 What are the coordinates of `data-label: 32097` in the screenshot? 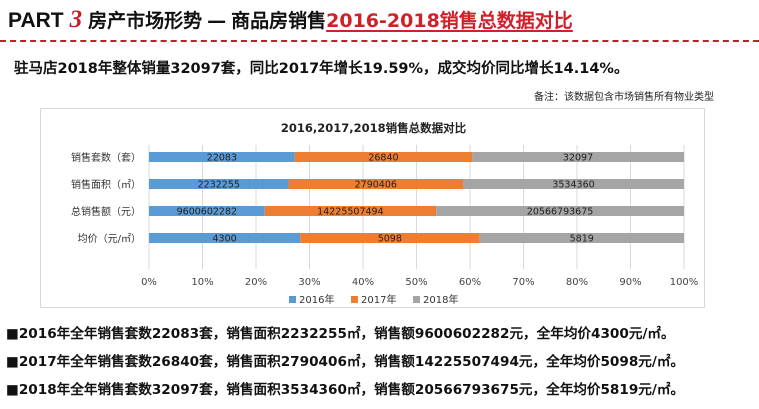 It's located at (578, 158).